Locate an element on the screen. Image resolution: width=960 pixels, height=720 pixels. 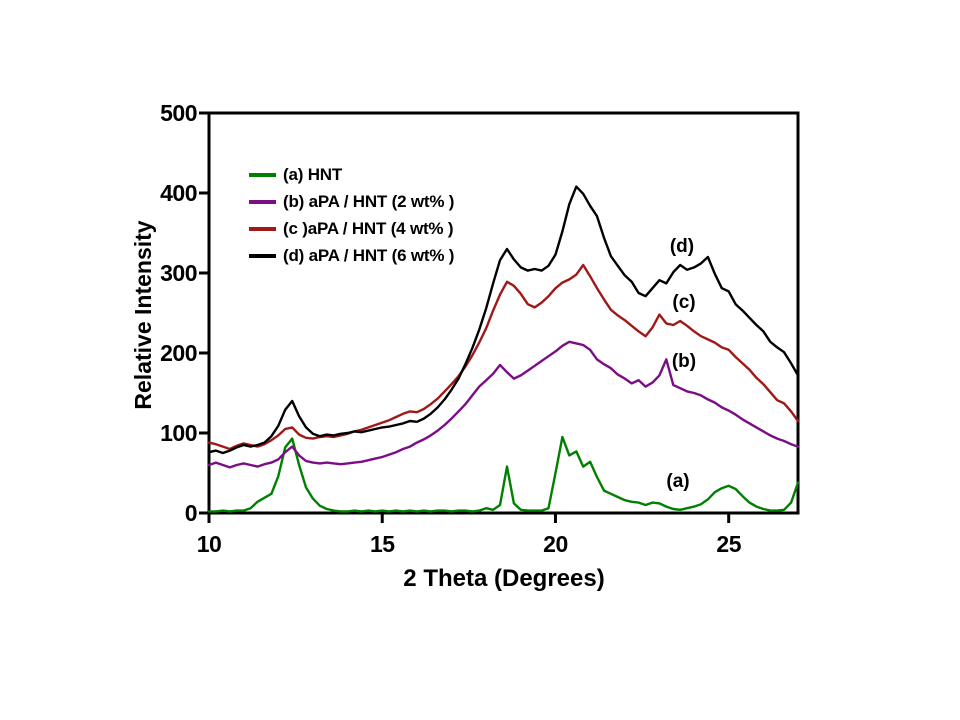
curve-a is located at coordinates (503, 474).